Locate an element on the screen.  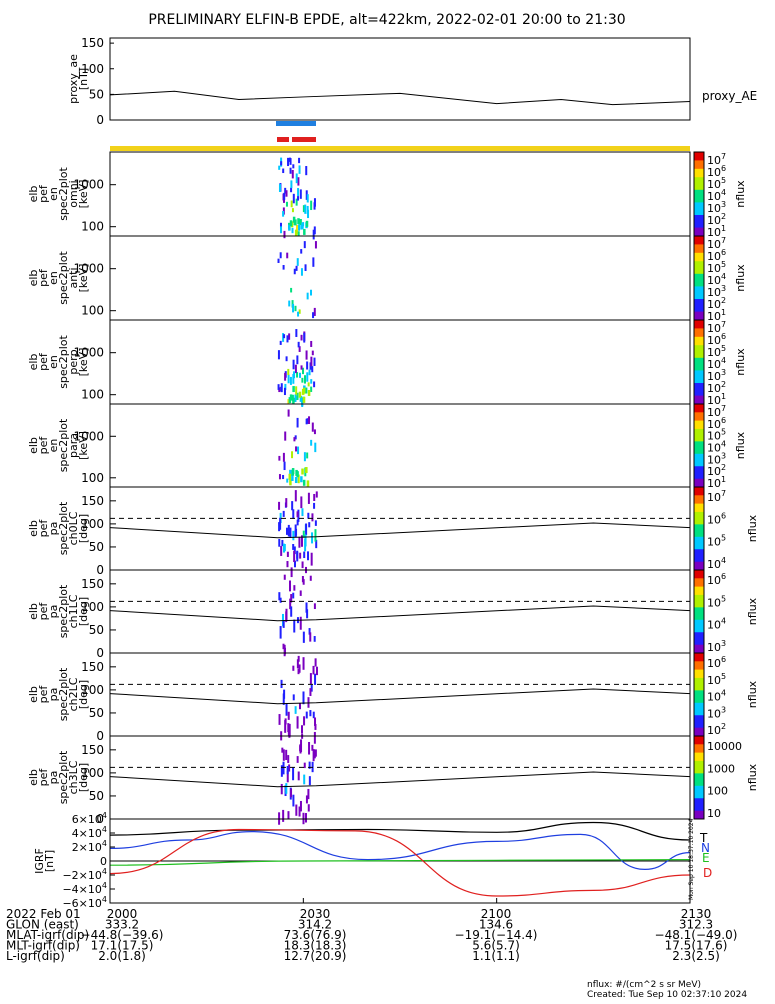
pitch-angle-panel-ylabel-line: pa is located at coordinates (53, 778).